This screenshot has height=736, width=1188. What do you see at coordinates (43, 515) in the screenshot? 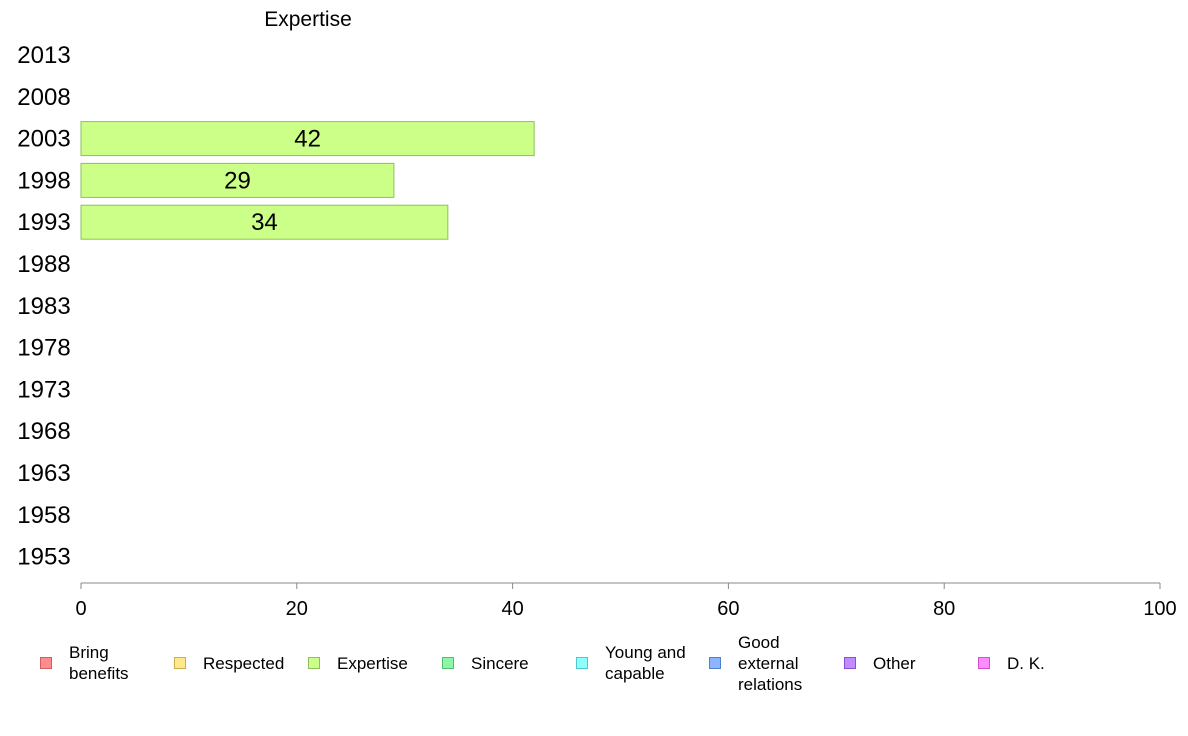
I see `y-tick-label: 1958` at bounding box center [43, 515].